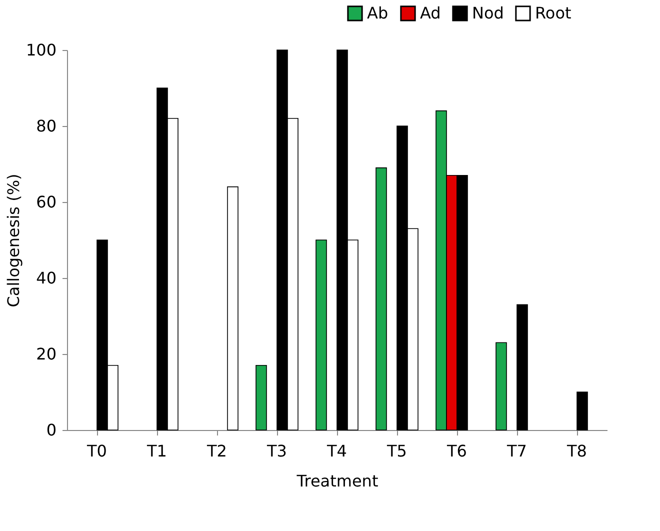 This screenshot has height=531, width=660. I want to click on legend-label: Root, so click(553, 12).